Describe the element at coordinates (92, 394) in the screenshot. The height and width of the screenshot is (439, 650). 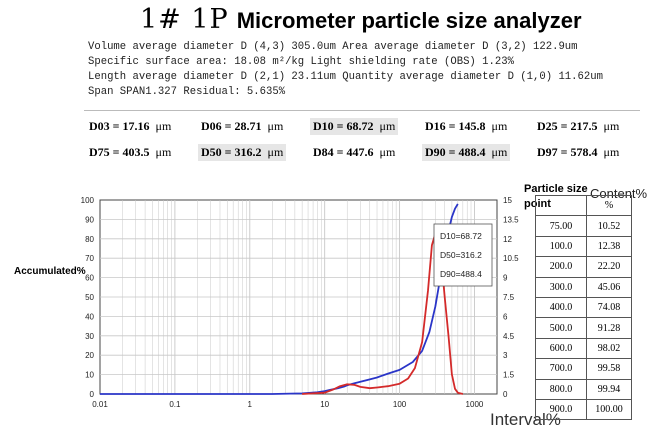
I see `y-tick-label-left: 0` at that location.